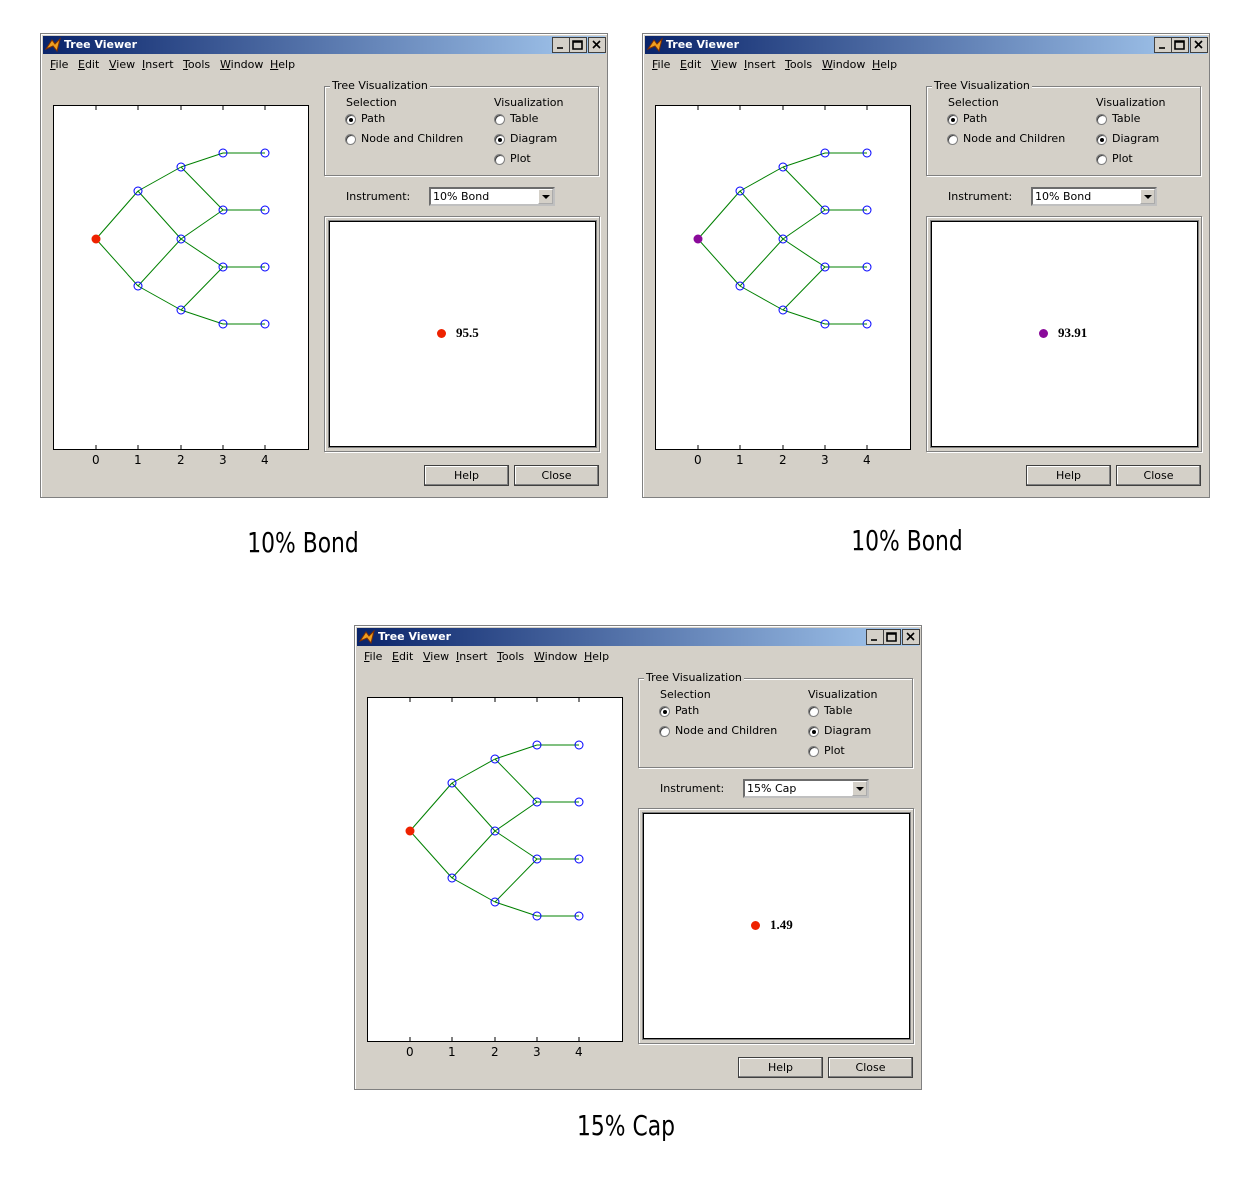 Image resolution: width=1250 pixels, height=1177 pixels. I want to click on instrument-dropdown: 15% Cap, so click(806, 788).